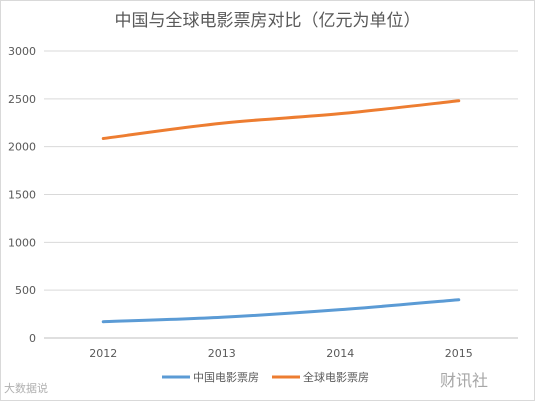 Image resolution: width=535 pixels, height=401 pixels. Describe the element at coordinates (226, 377) in the screenshot. I see `legend-label-1: 中国电影票房` at that location.